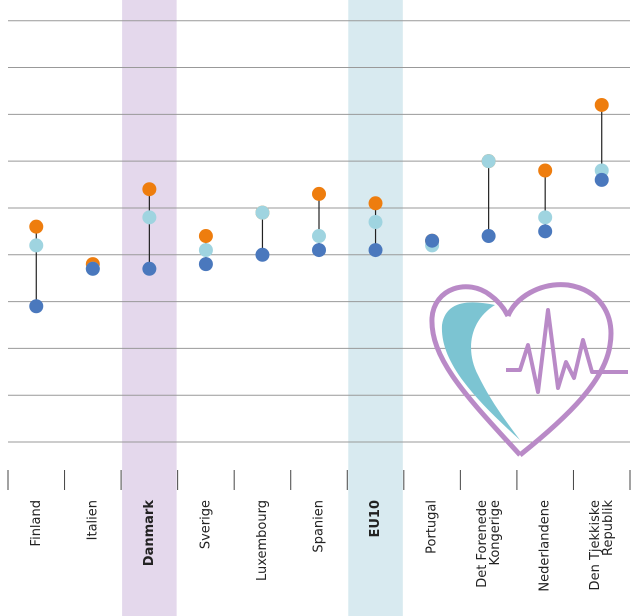 This screenshot has height=616, width=632. Describe the element at coordinates (489, 544) in the screenshot. I see `x-tick-label: Det ForenedeKongerige` at that location.